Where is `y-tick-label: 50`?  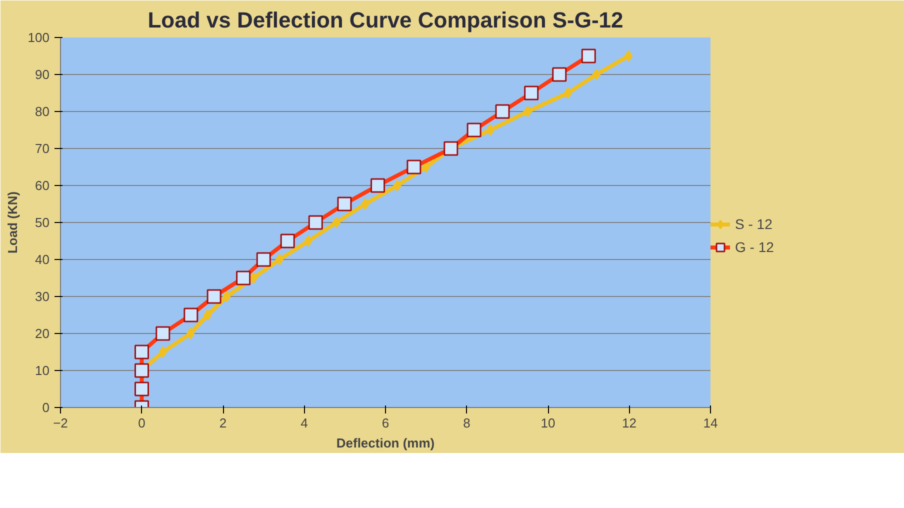
y-tick-label: 50 is located at coordinates (42, 222).